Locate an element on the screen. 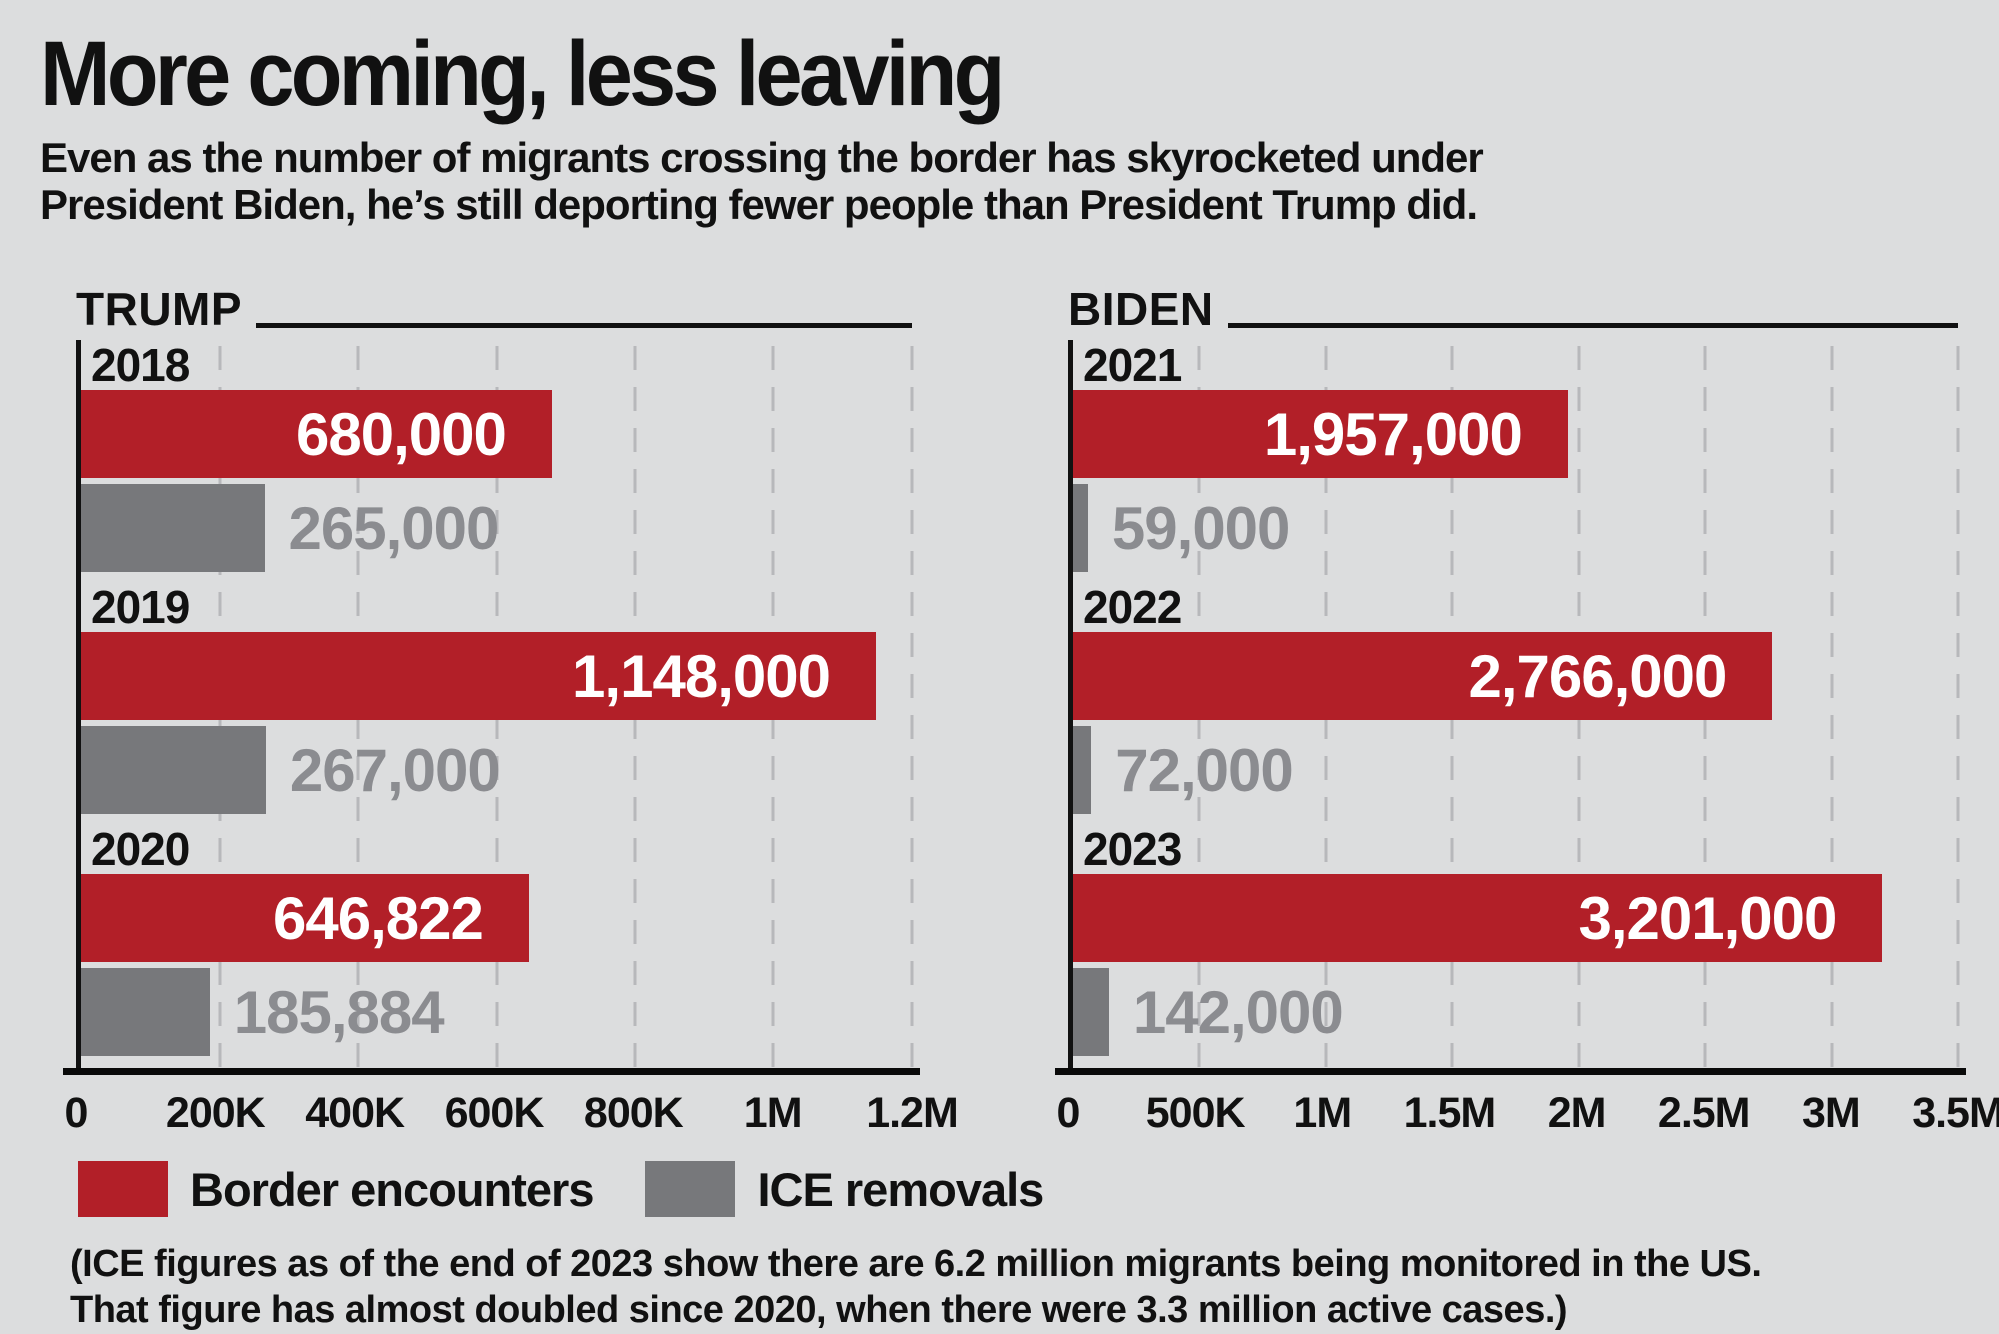 The height and width of the screenshot is (1334, 1999). bar-group-2023: 2023 3,201,000 142,000 is located at coordinates (1515, 940).